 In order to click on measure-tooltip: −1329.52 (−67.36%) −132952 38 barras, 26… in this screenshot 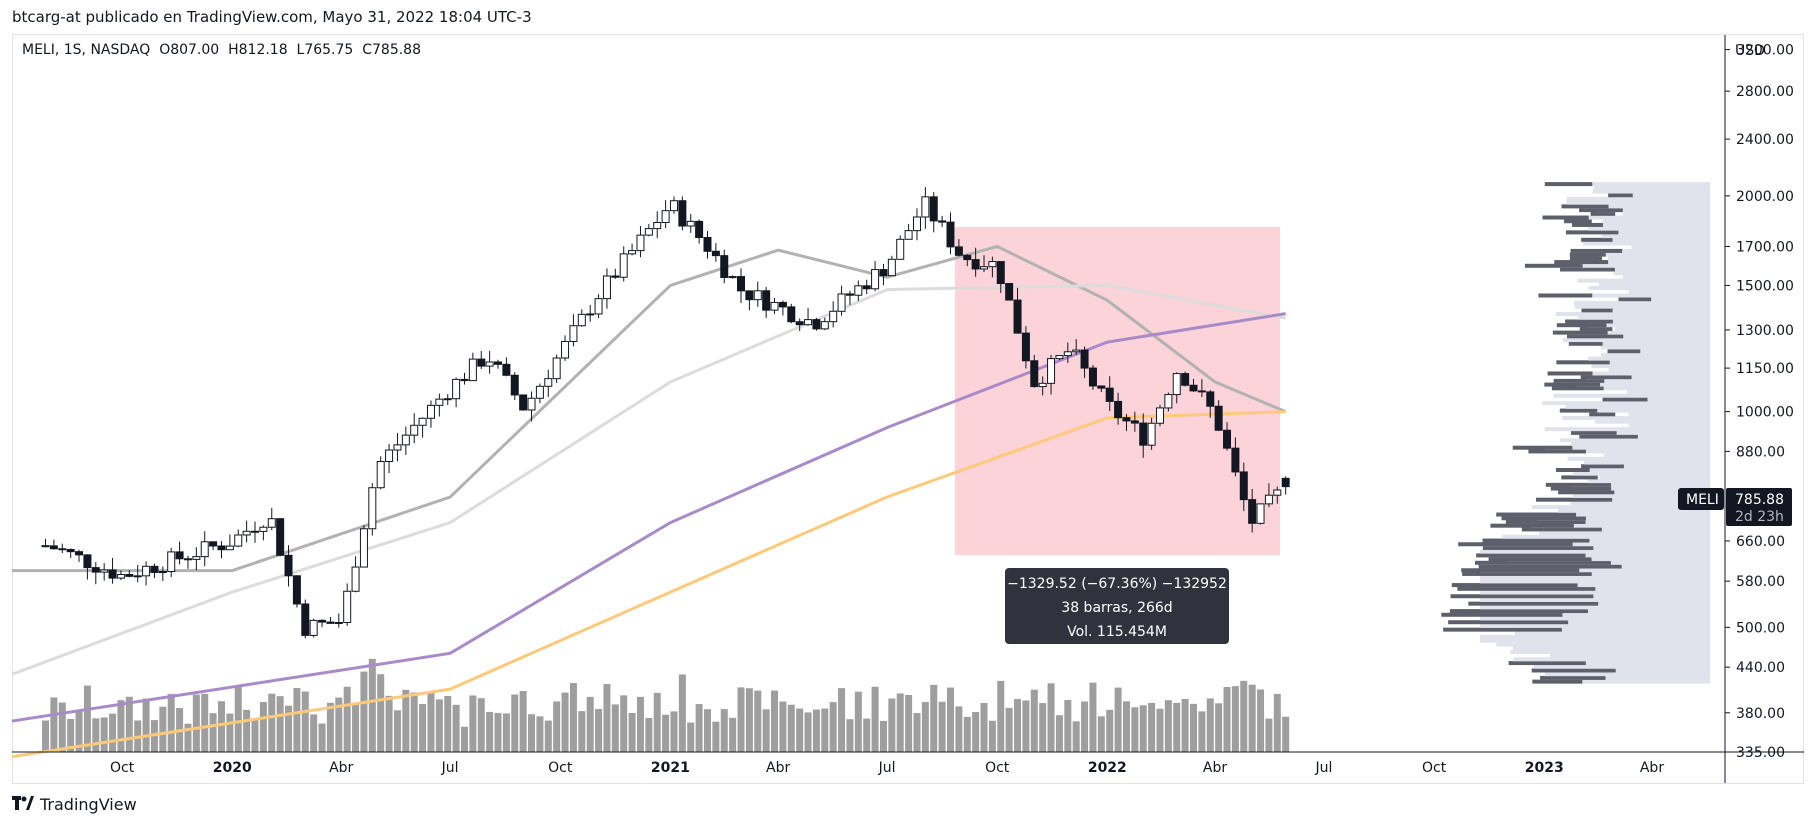, I will do `click(1117, 606)`.